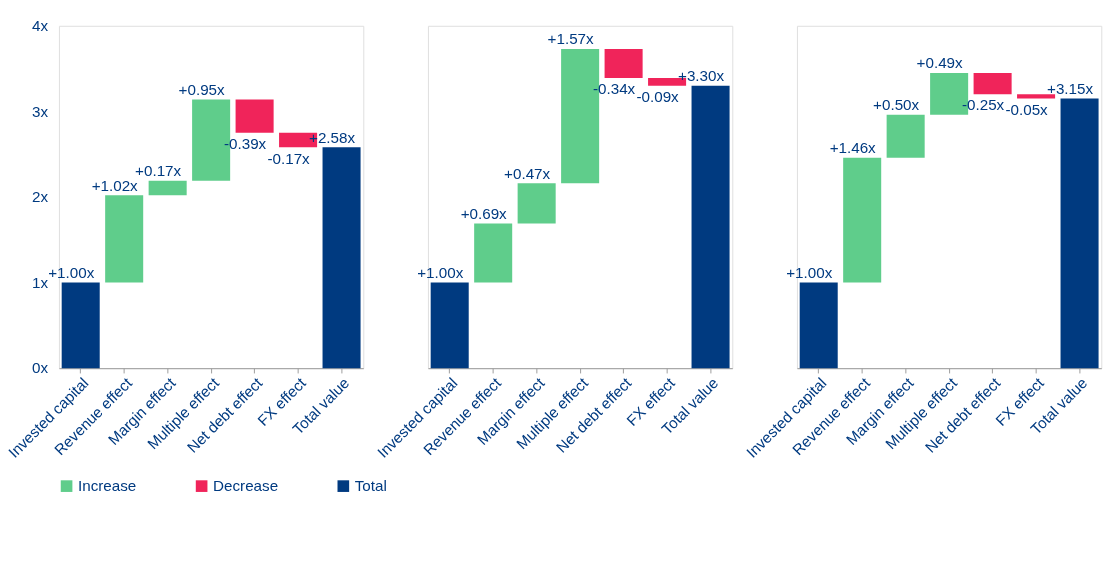 Image resolution: width=1107 pixels, height=581 pixels. I want to click on legend-label: Decrease, so click(246, 485).